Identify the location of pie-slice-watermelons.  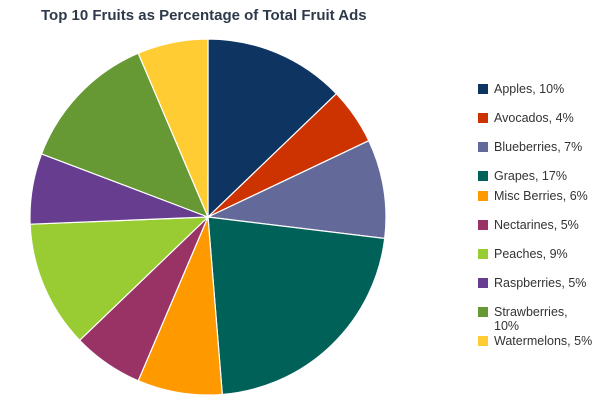
(173, 128).